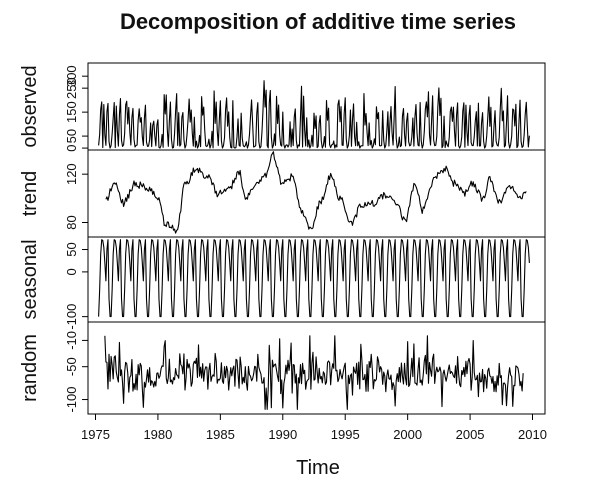 This screenshot has width=596, height=486. Describe the element at coordinates (71, 366) in the screenshot. I see `y-tick-label-random: -50` at that location.